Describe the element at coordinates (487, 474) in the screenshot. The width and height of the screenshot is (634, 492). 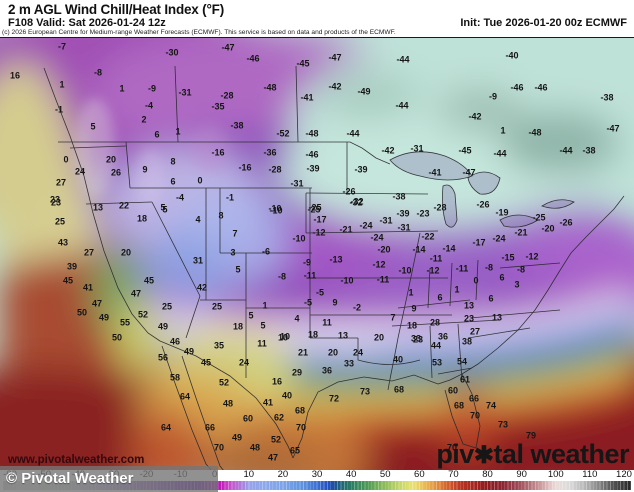
I see `colorbar-tick: 80` at that location.